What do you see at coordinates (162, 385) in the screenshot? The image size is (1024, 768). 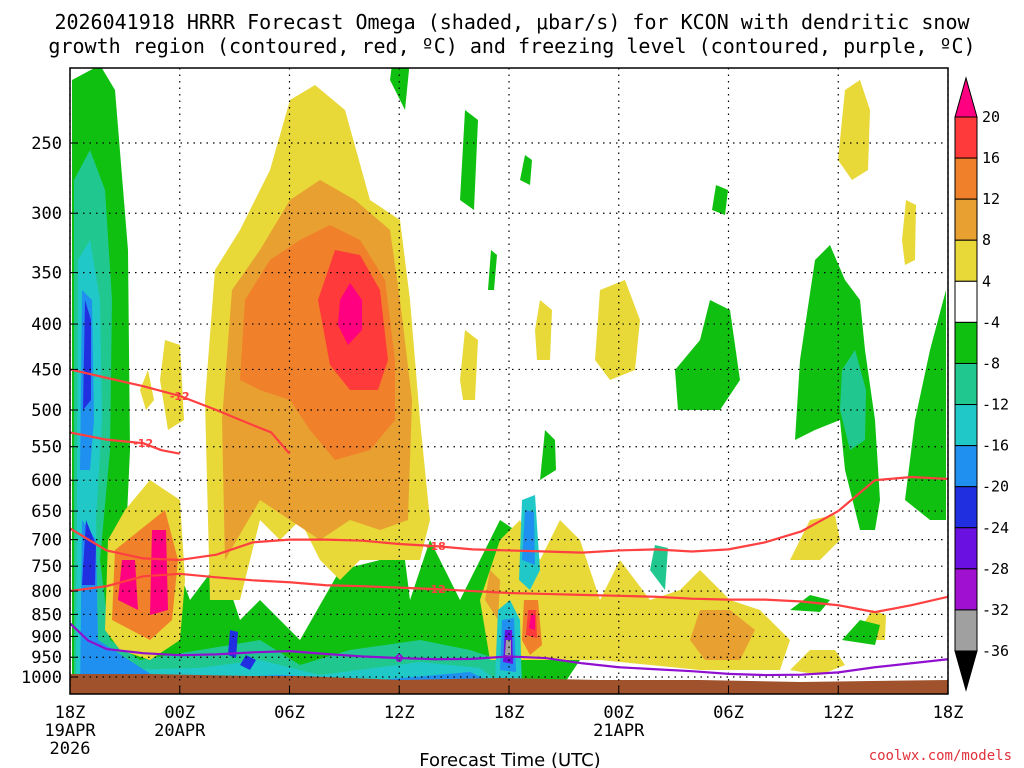 I see `omega-leftupper-yellow` at bounding box center [162, 385].